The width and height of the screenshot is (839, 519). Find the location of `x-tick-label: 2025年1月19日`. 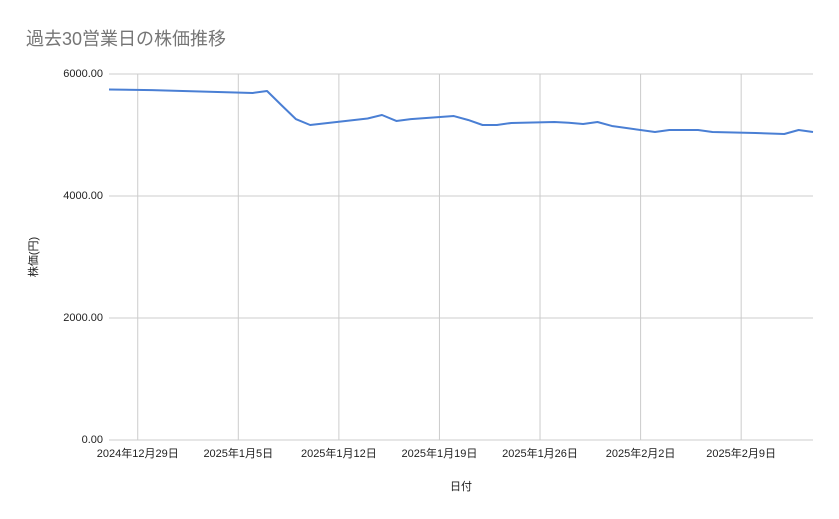

x-tick-label: 2025年1月19日 is located at coordinates (440, 453).